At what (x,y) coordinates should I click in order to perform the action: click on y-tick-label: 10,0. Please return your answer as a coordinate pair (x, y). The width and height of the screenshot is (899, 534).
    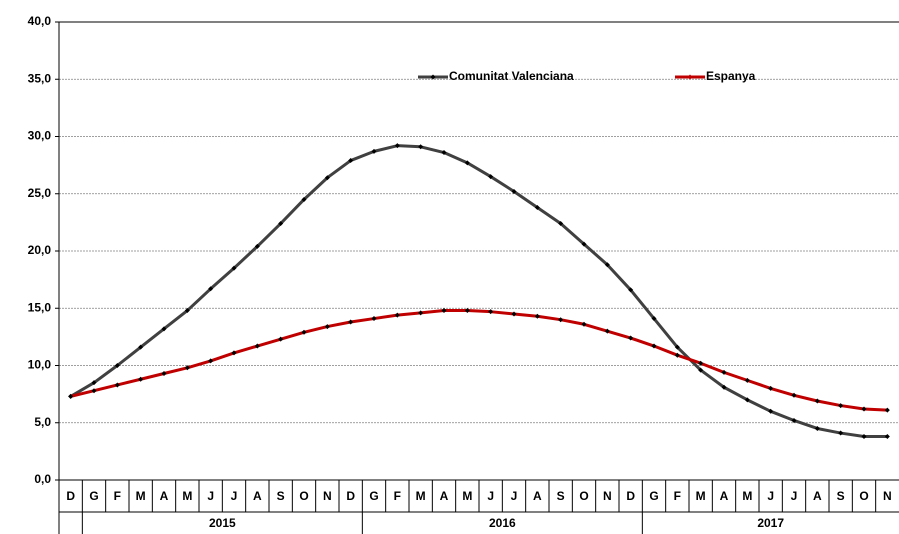
    Looking at the image, I should click on (40, 365).